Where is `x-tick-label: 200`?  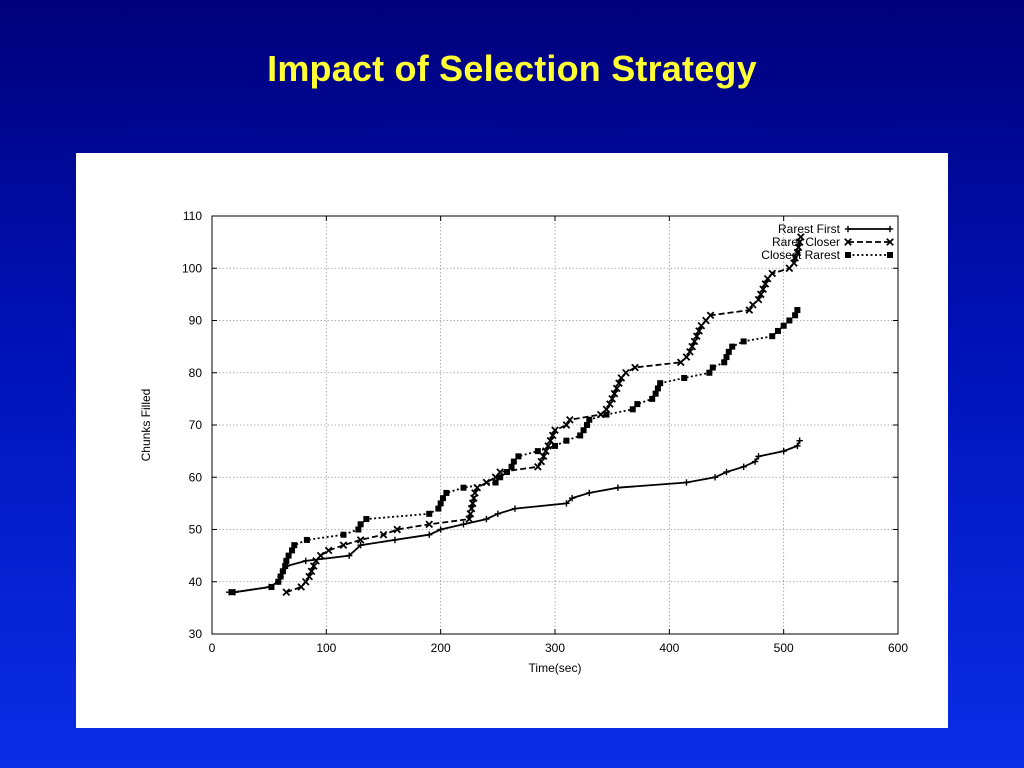
x-tick-label: 200 is located at coordinates (441, 648).